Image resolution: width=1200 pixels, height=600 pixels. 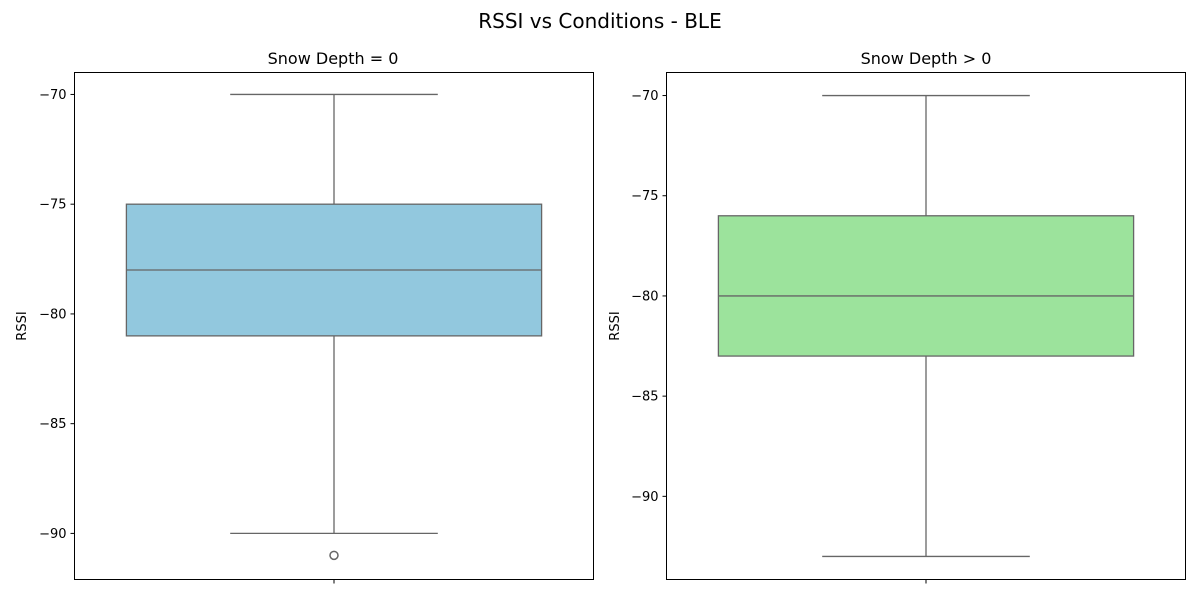 What do you see at coordinates (926, 58) in the screenshot?
I see `subplot-title: Snow Depth > 0` at bounding box center [926, 58].